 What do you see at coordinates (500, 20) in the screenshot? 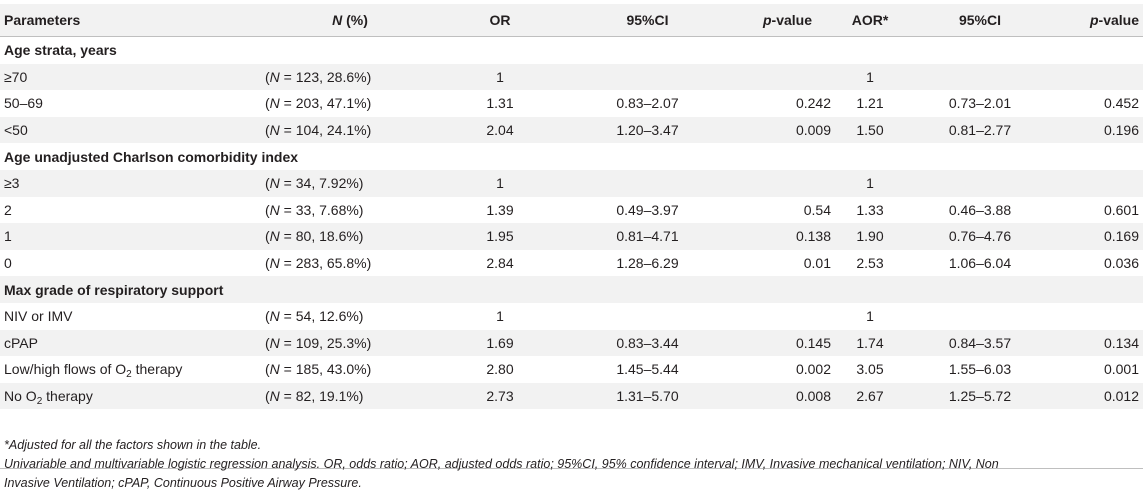
I see `header-or: OR` at bounding box center [500, 20].